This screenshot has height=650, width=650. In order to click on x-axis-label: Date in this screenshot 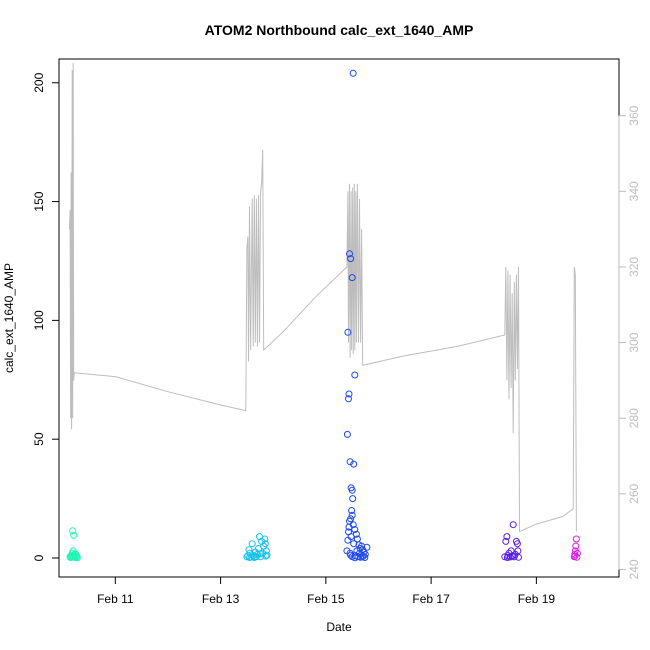, I will do `click(339, 627)`.